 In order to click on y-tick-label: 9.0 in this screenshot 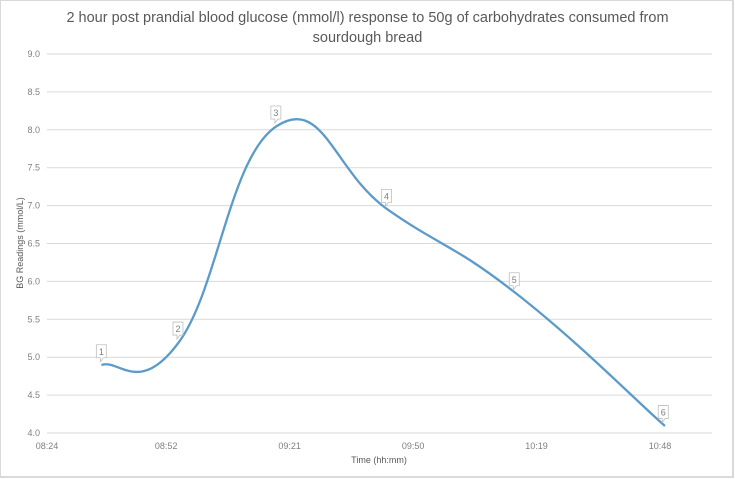, I will do `click(33, 54)`.